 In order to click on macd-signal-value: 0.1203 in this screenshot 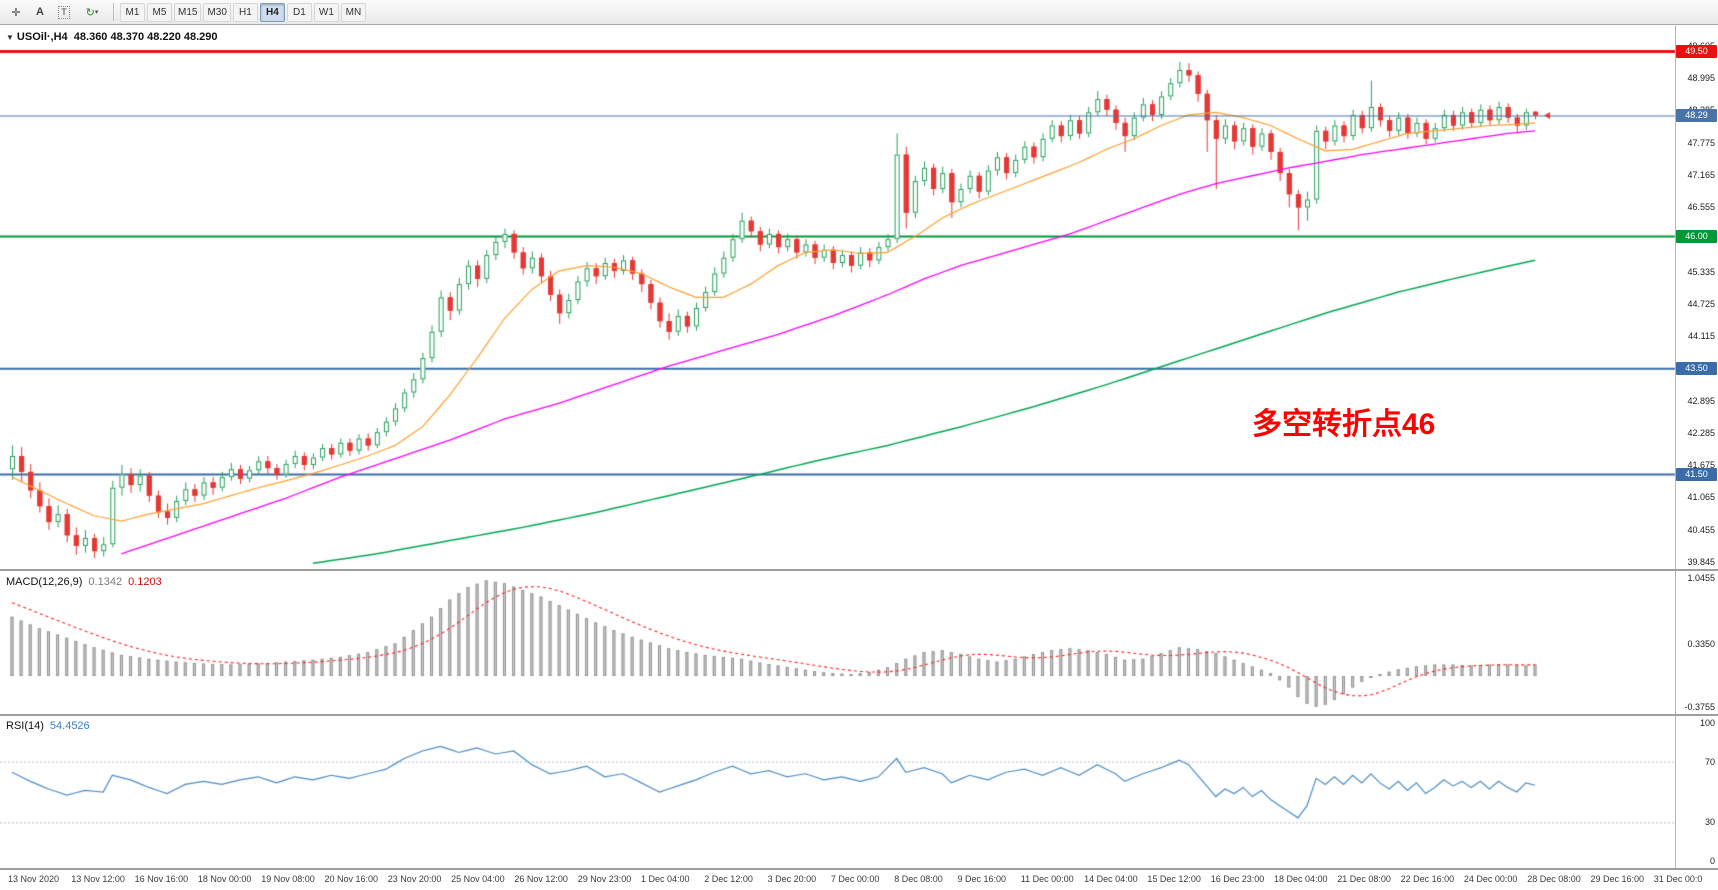, I will do `click(145, 582)`.